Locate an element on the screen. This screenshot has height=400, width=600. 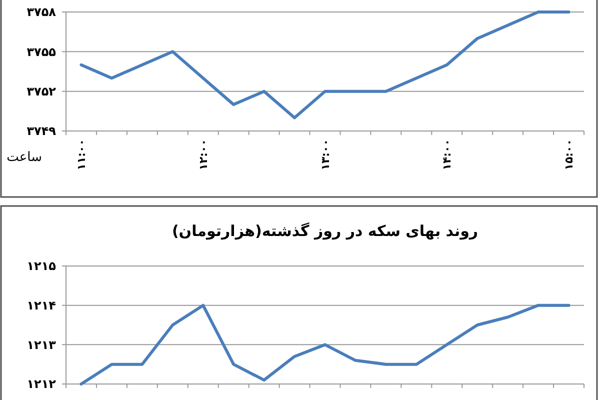
x-axis-title: ساعت is located at coordinates (24, 157).